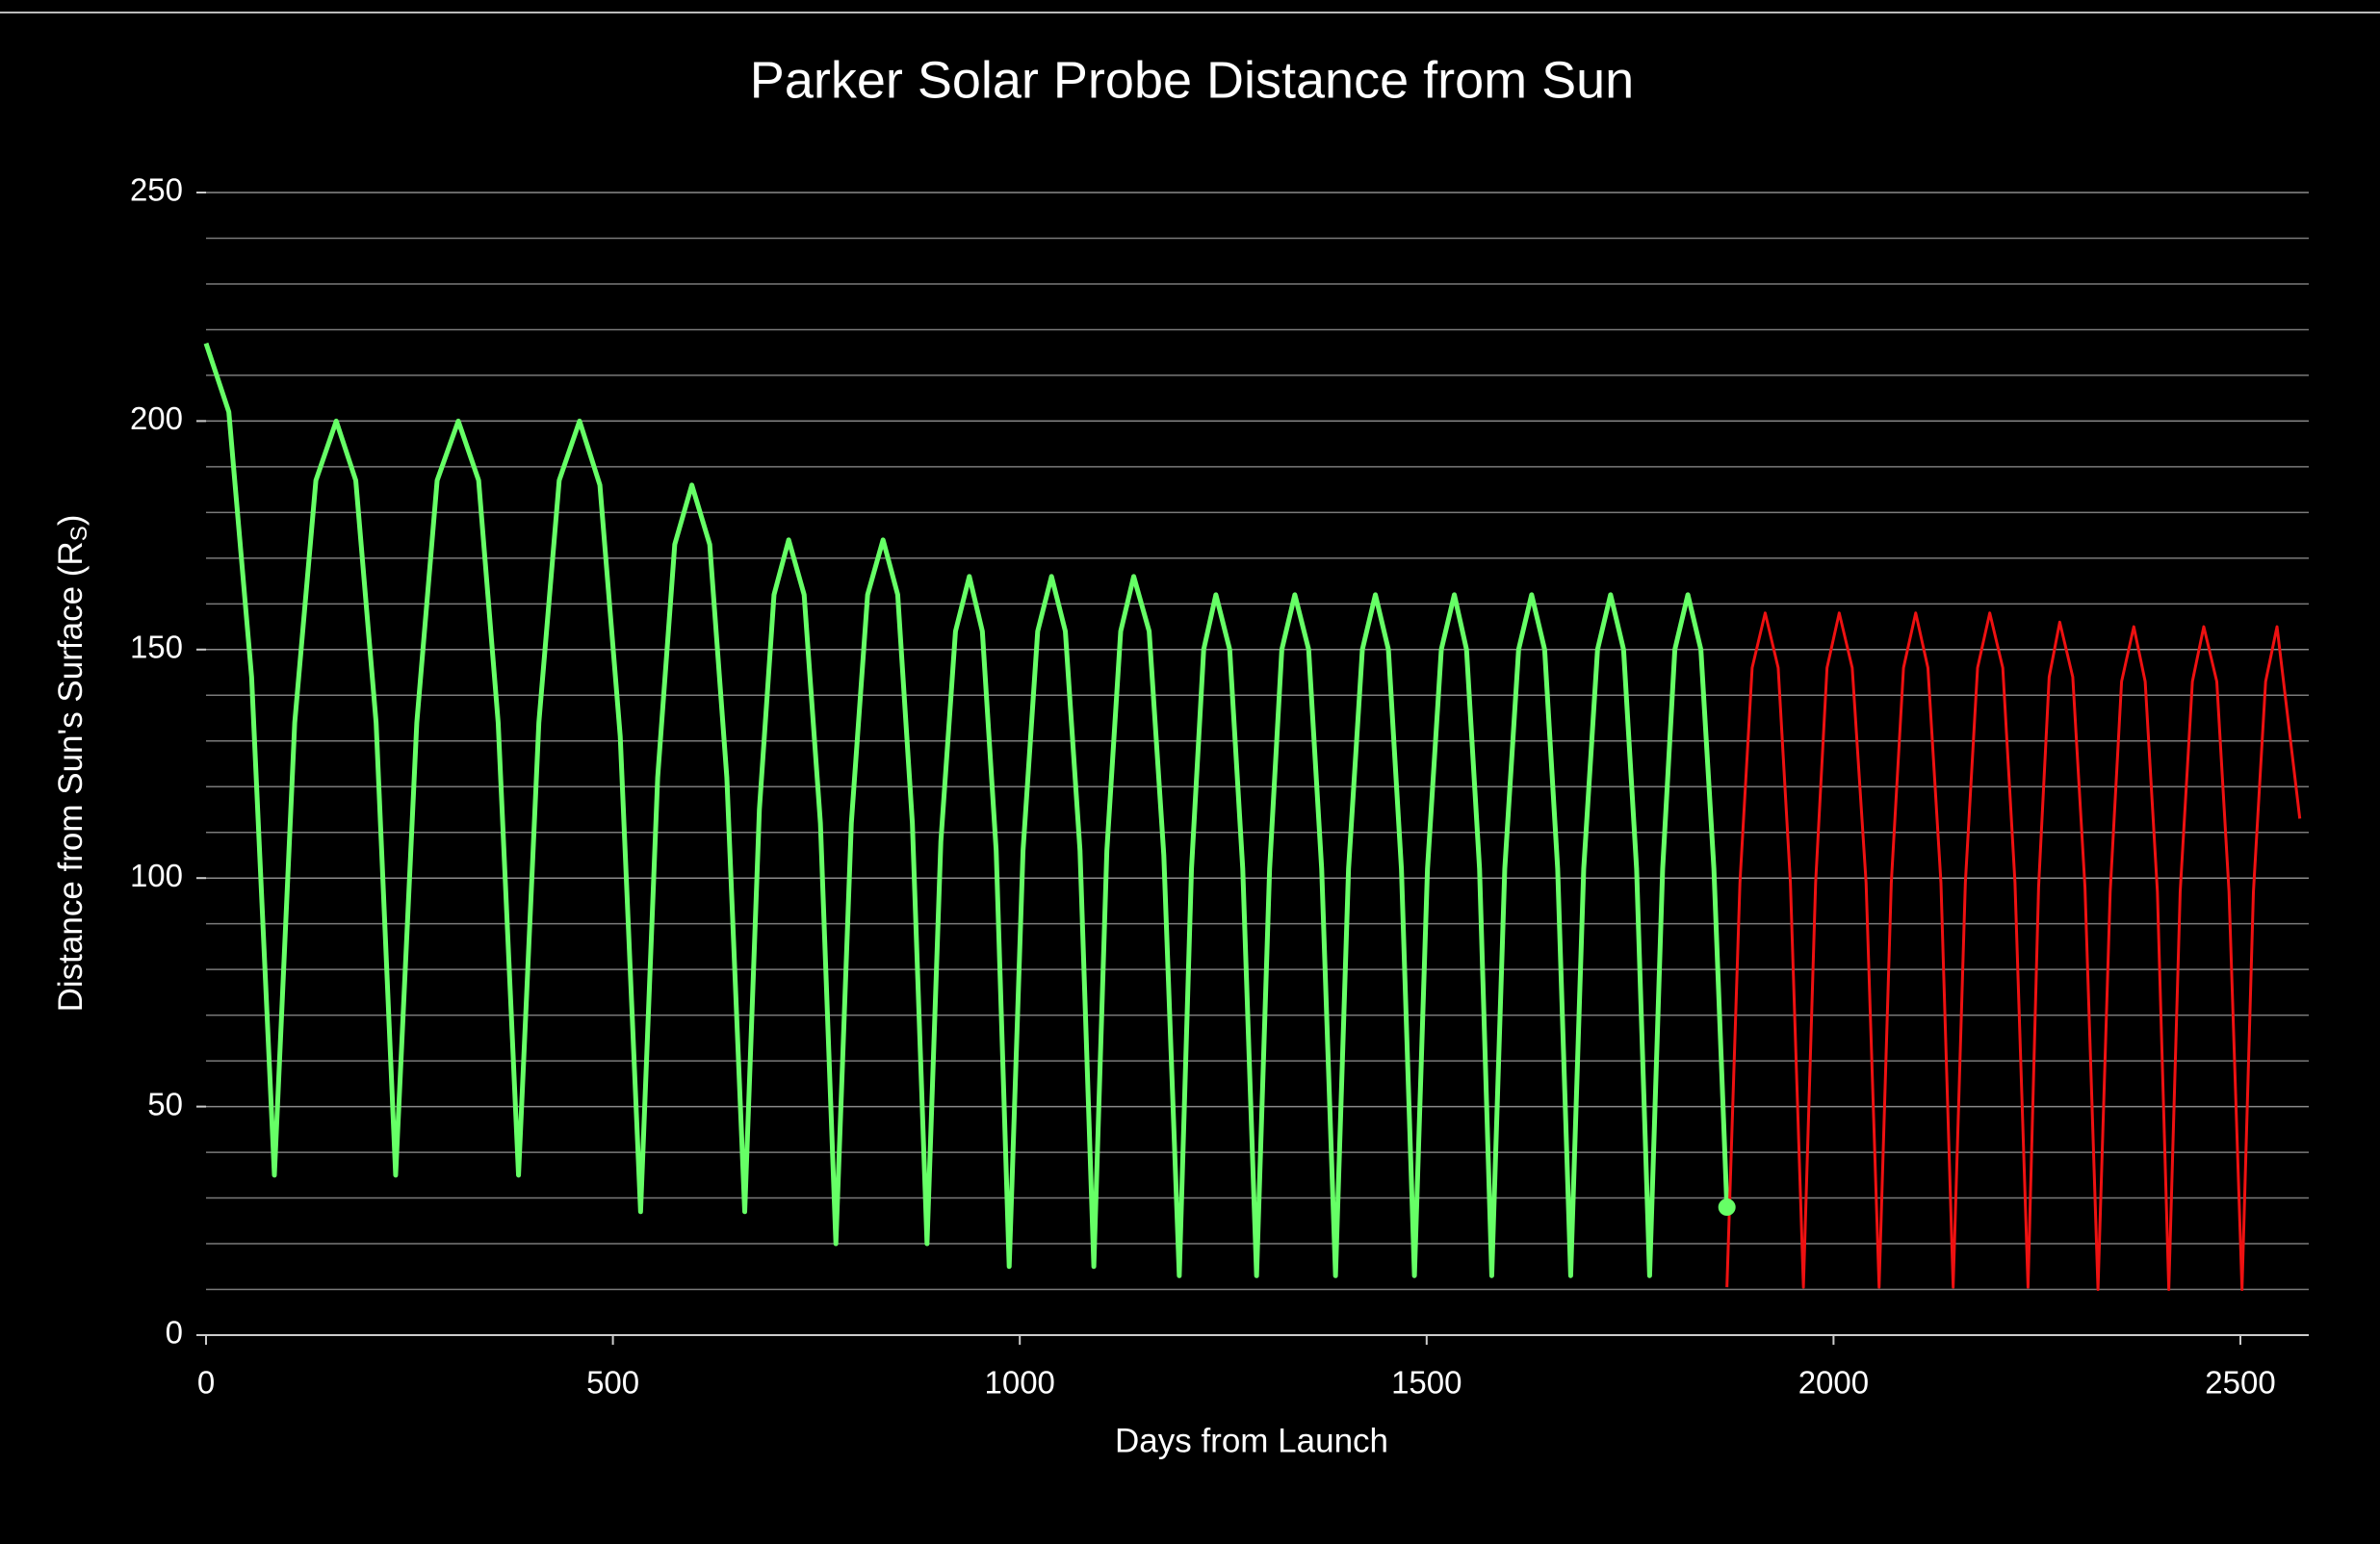 This screenshot has width=2380, height=1544. Describe the element at coordinates (1834, 1383) in the screenshot. I see `x-tick-label: 2000` at that location.